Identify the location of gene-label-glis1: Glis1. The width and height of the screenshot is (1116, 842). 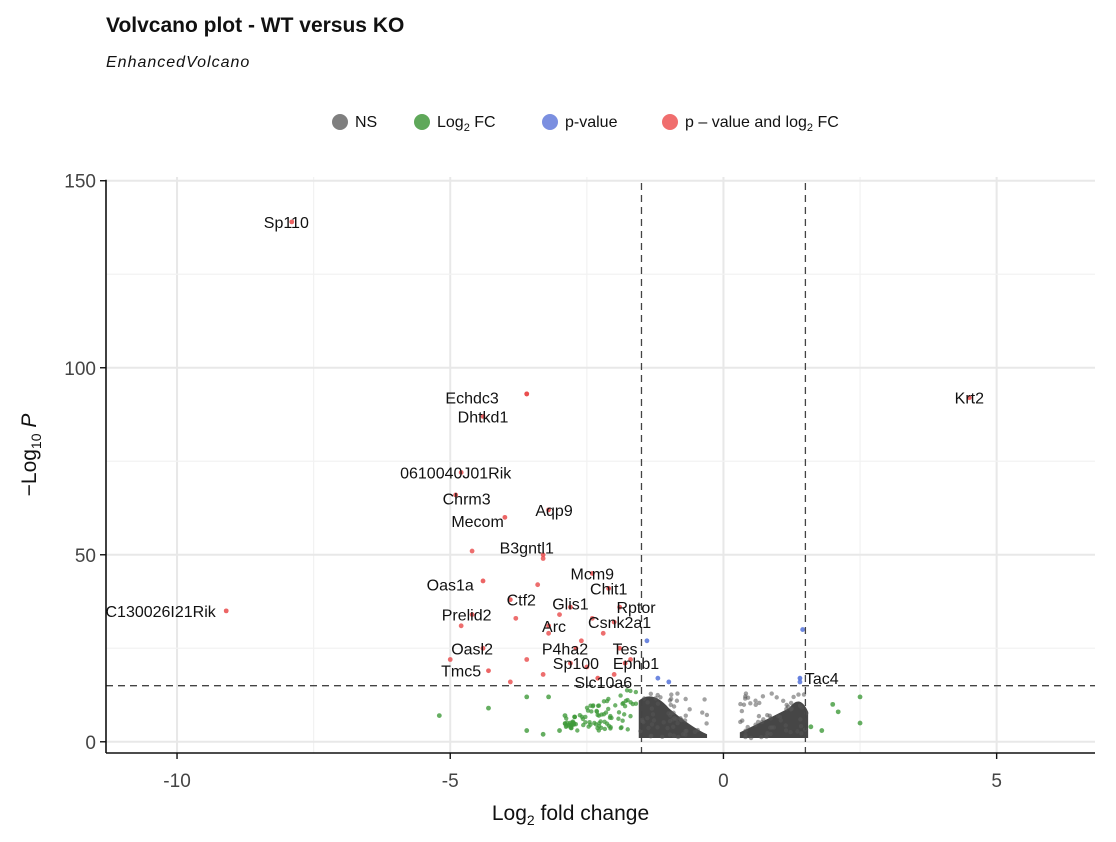
(570, 604).